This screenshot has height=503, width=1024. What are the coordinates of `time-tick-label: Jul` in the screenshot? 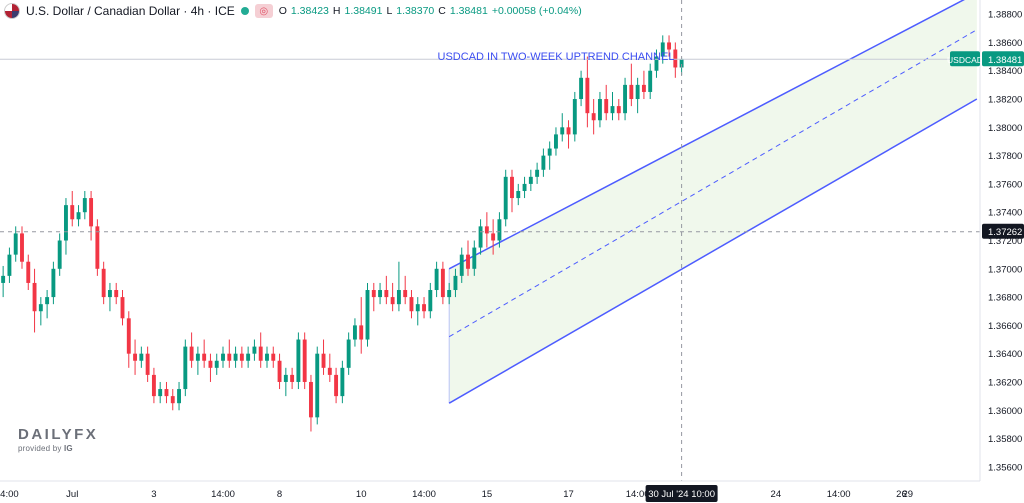 It's located at (72, 494).